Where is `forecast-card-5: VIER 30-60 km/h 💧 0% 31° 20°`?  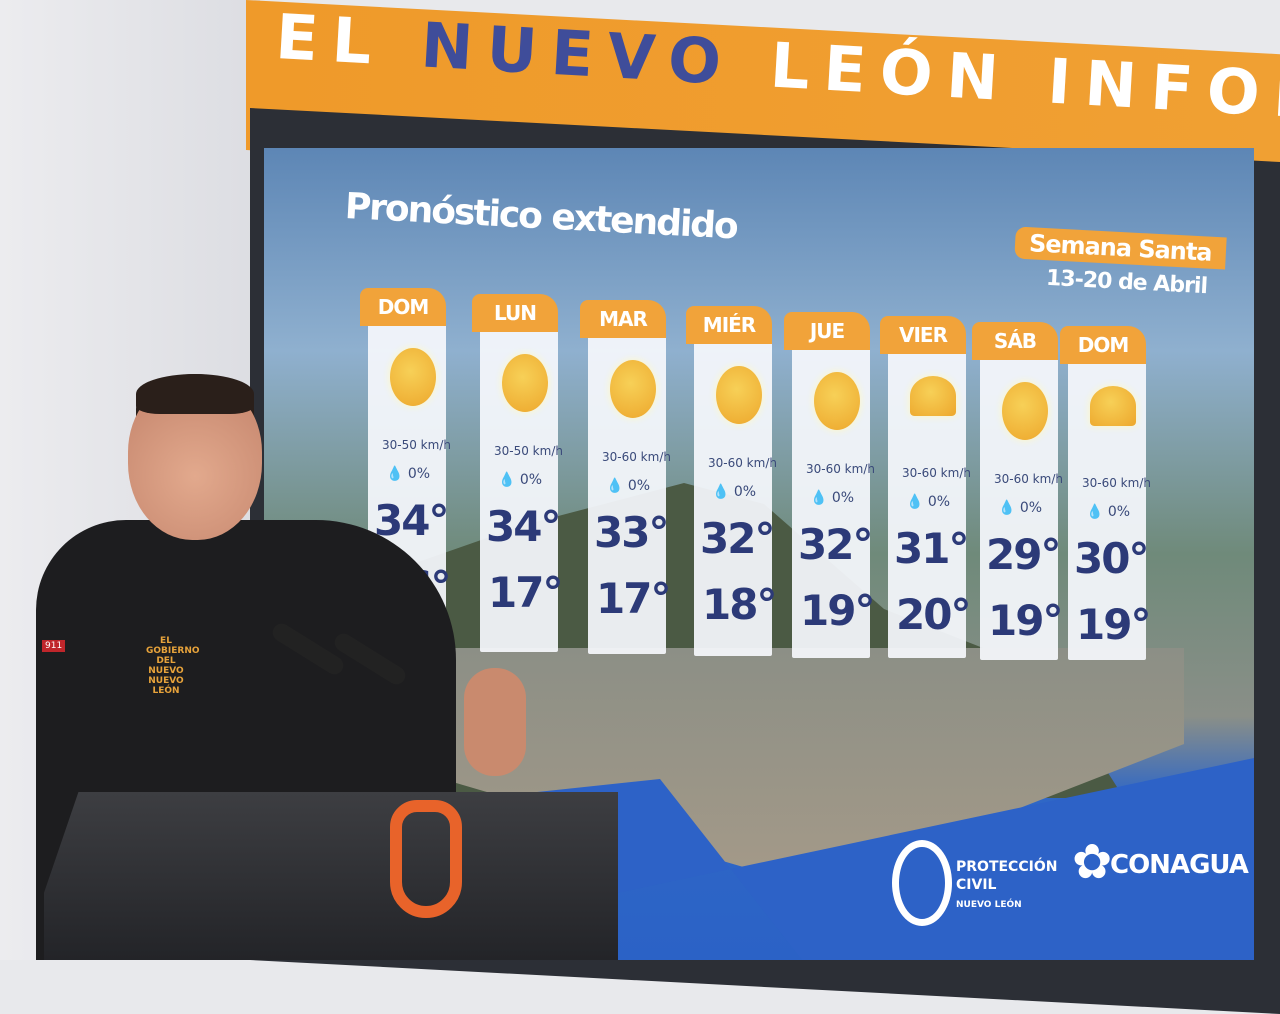
forecast-card-5: VIER 30-60 km/h 💧 0% 31° 20° is located at coordinates (925, 487).